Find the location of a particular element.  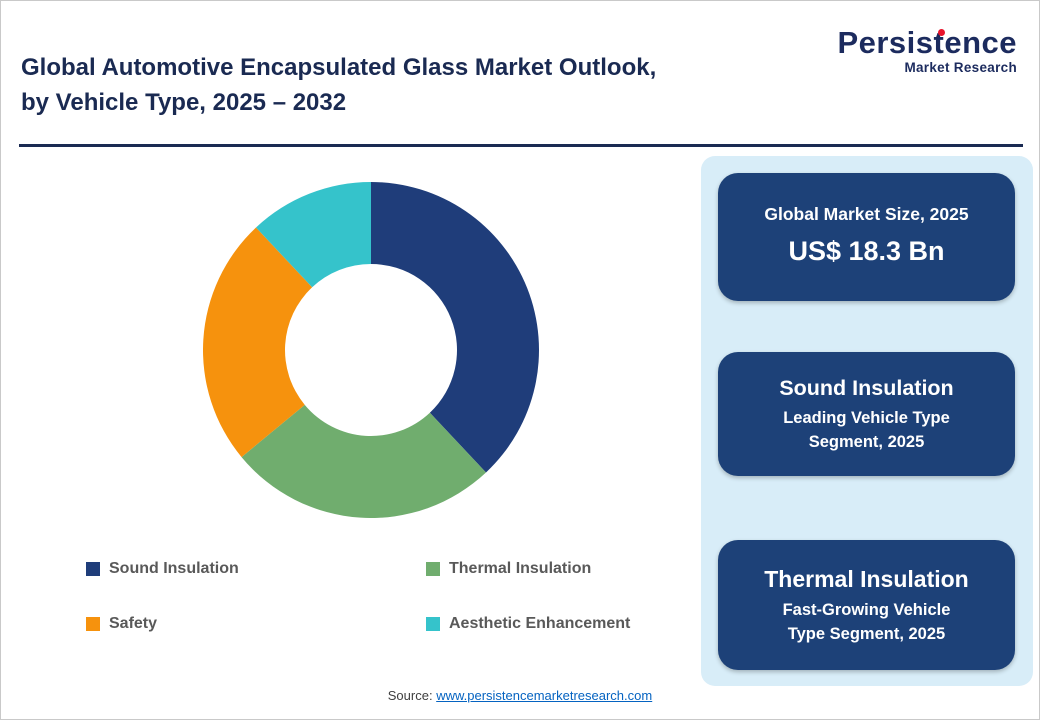

legend-item-sound-insulation: Sound Insulation is located at coordinates (162, 569).